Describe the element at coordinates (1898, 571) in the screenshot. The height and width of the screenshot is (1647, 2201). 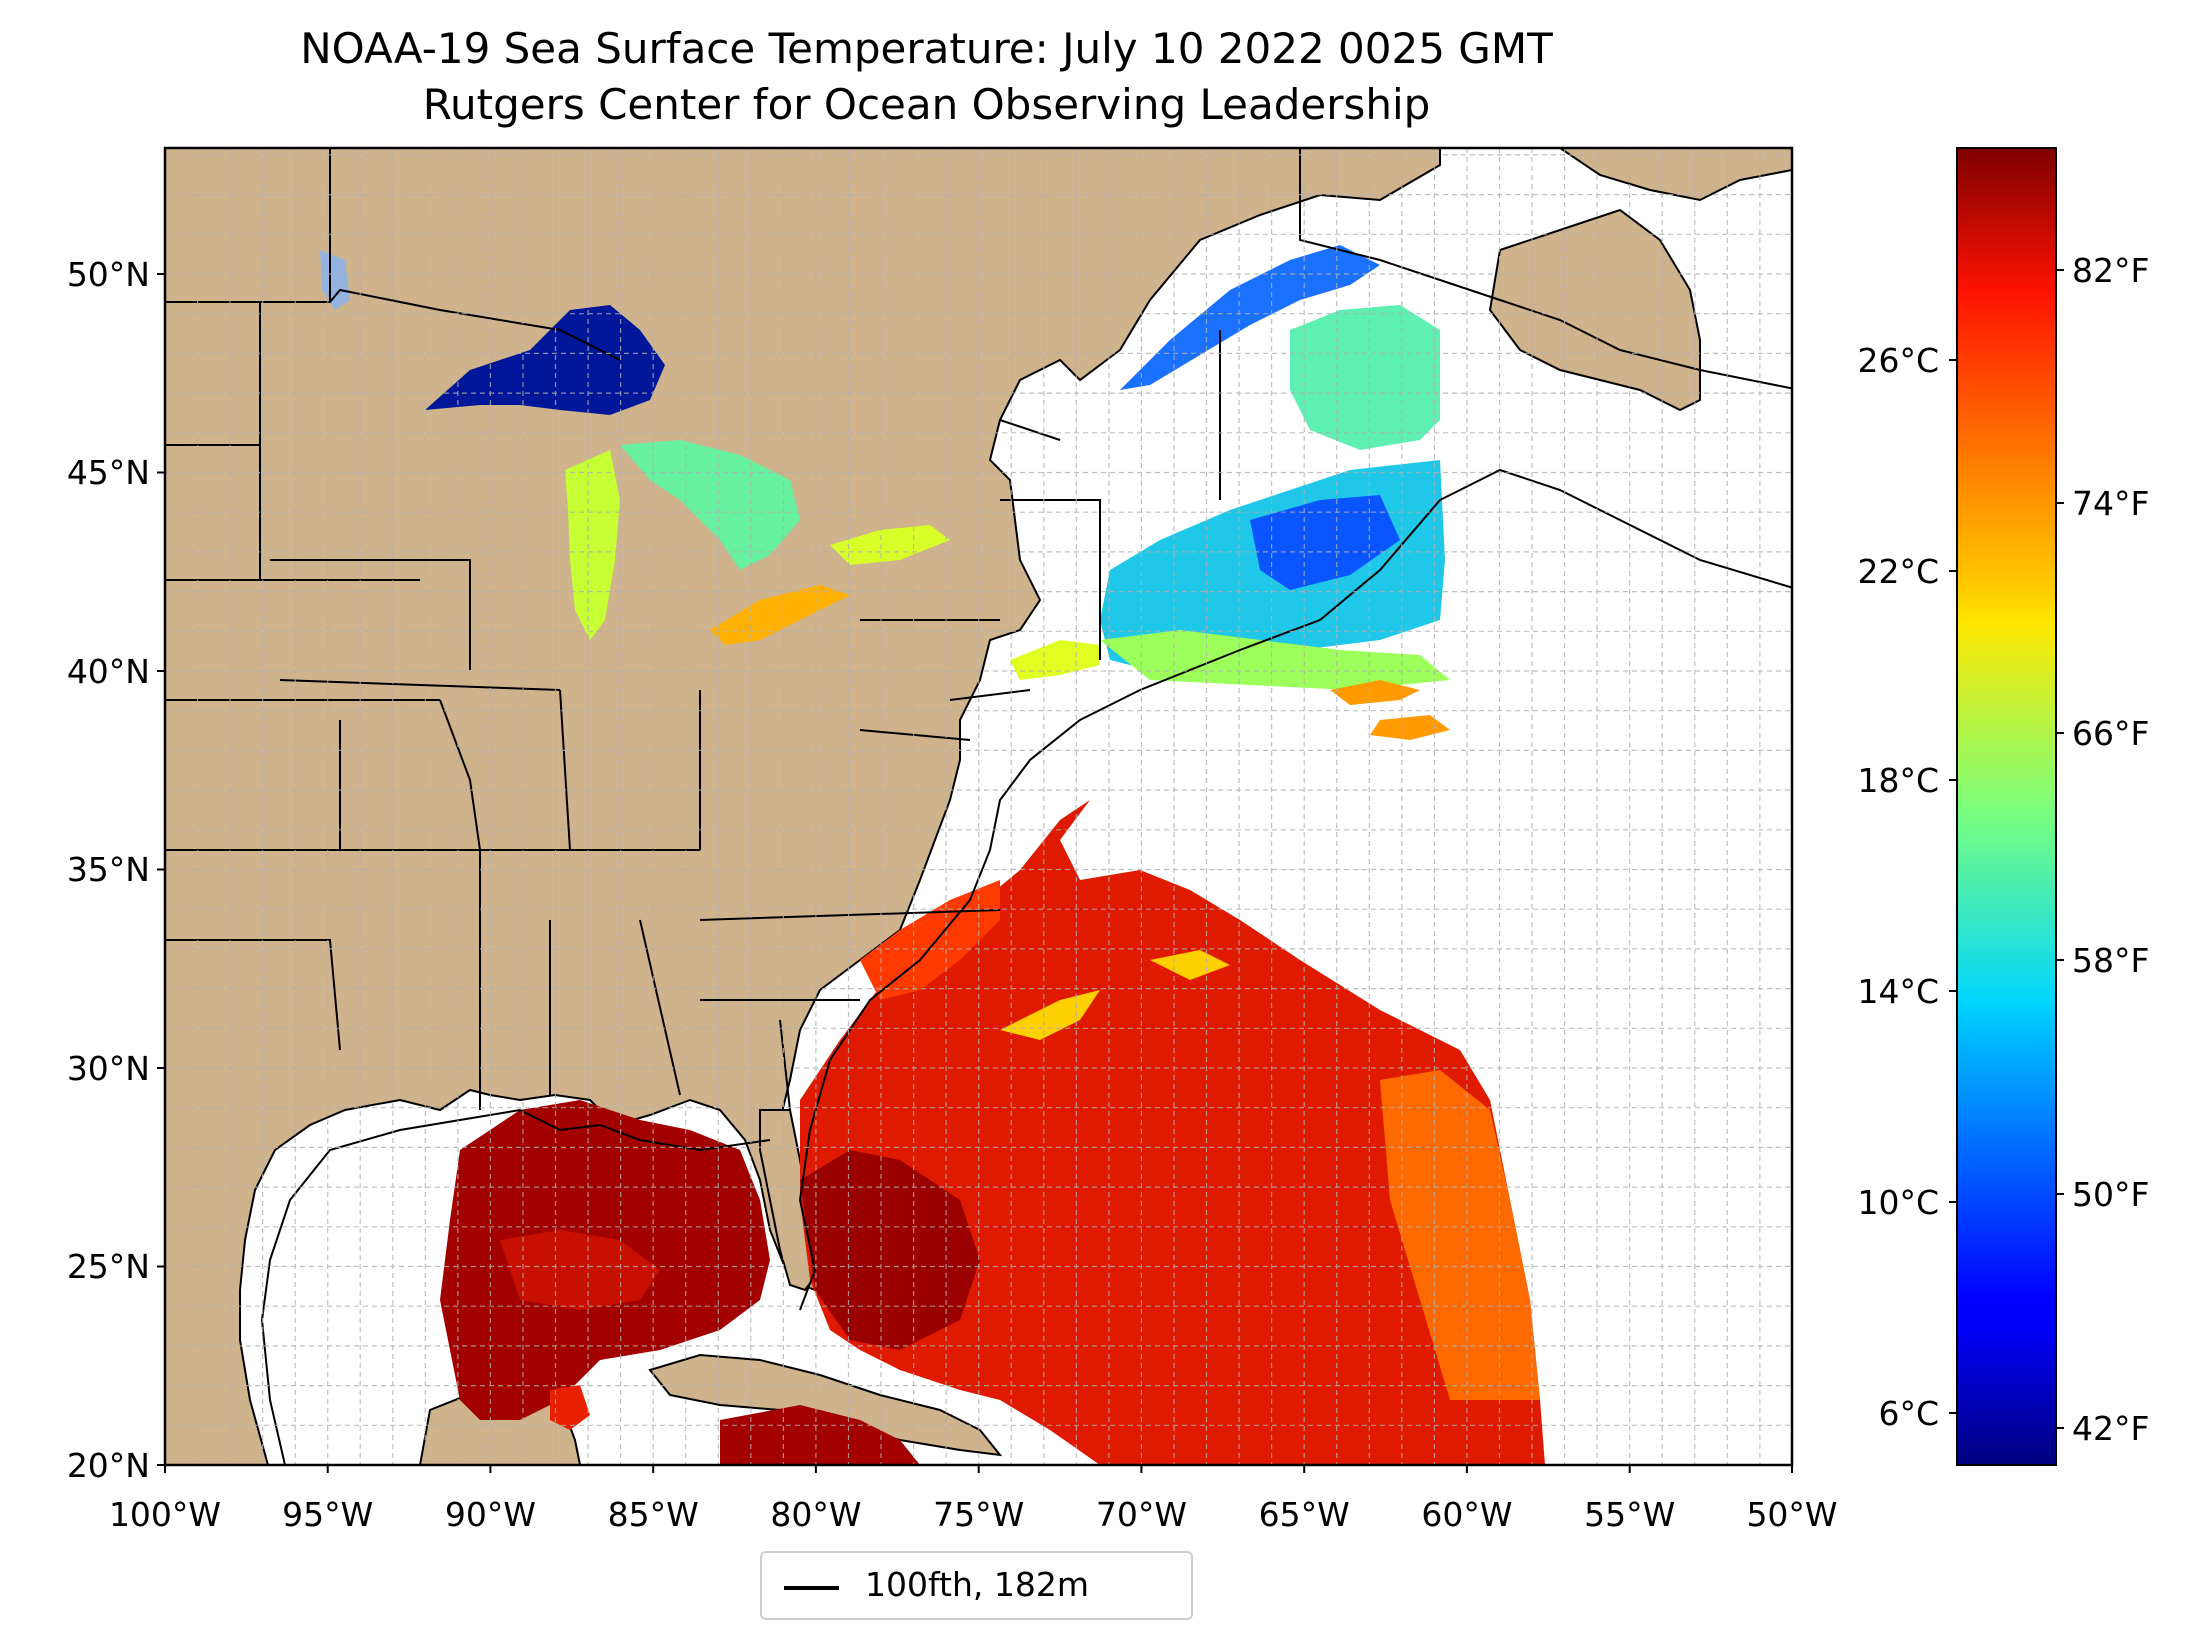
I see `celsius-label: 22°C` at that location.